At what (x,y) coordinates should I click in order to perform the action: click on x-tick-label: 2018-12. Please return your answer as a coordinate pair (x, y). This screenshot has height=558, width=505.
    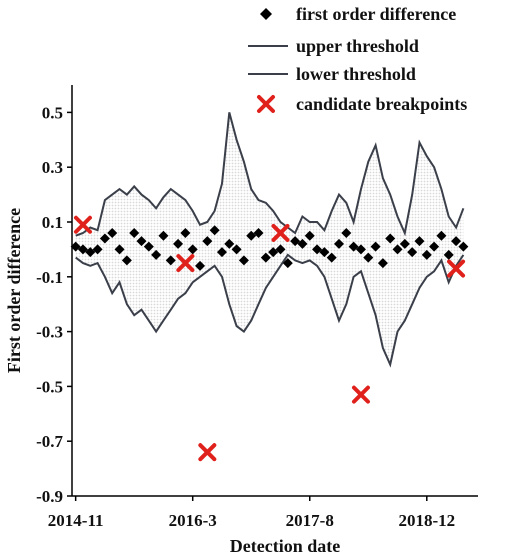
    Looking at the image, I should click on (426, 520).